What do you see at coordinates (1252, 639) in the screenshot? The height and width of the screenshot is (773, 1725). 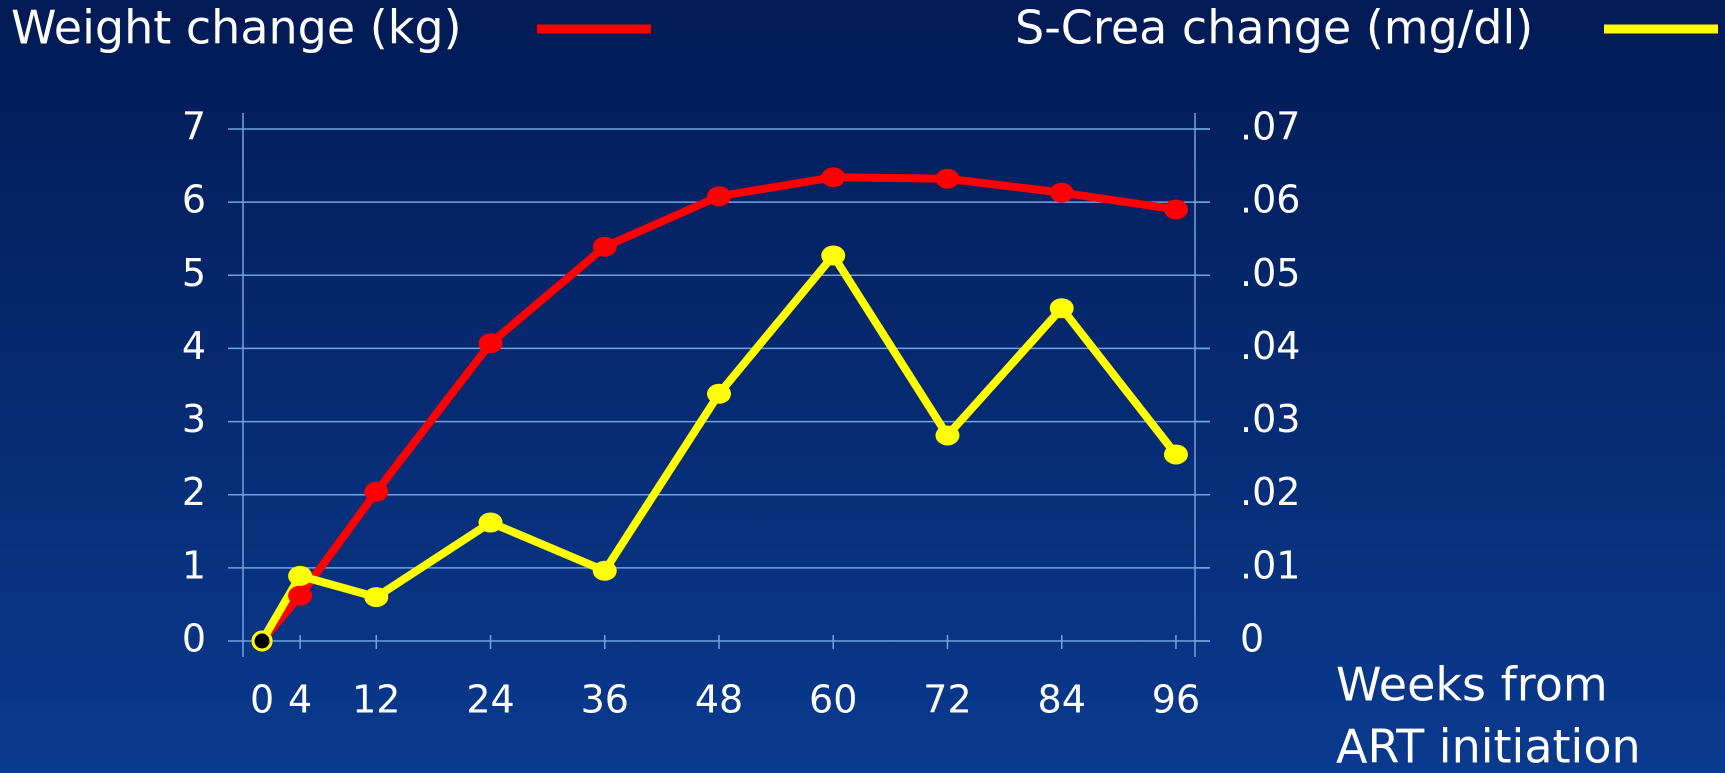 I see `y2-tick-label: 0` at bounding box center [1252, 639].